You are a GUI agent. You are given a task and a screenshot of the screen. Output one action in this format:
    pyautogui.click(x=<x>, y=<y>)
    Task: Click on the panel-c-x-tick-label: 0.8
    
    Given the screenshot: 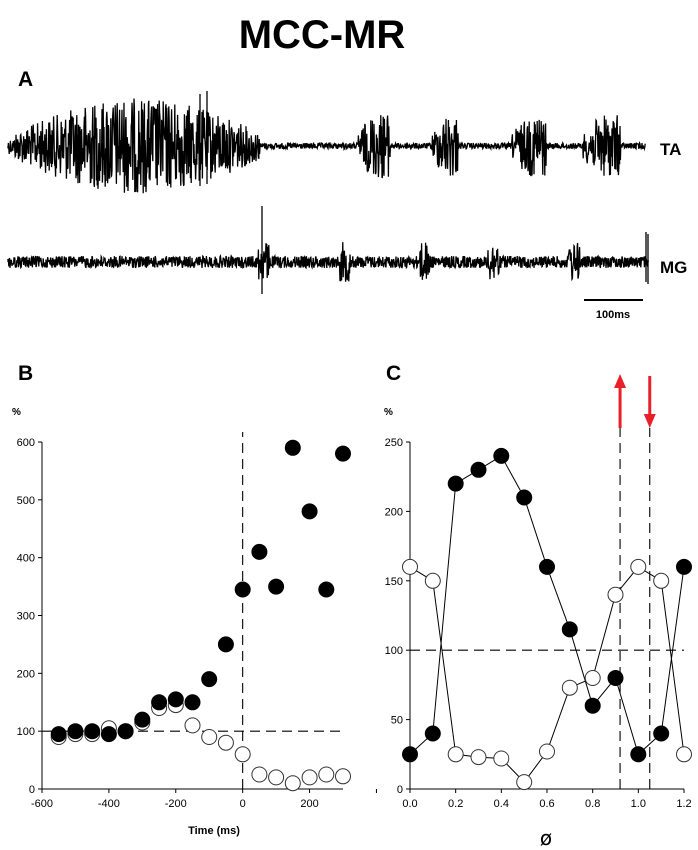 What is the action you would take?
    pyautogui.click(x=592, y=804)
    